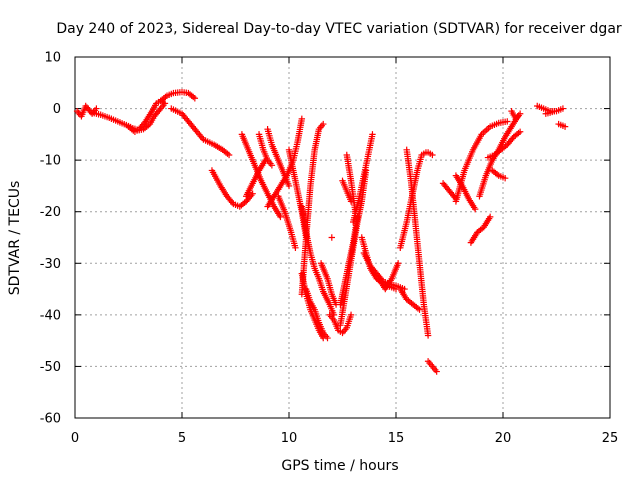 This screenshot has height=480, width=640. I want to click on x-tick-label: 0, so click(75, 438).